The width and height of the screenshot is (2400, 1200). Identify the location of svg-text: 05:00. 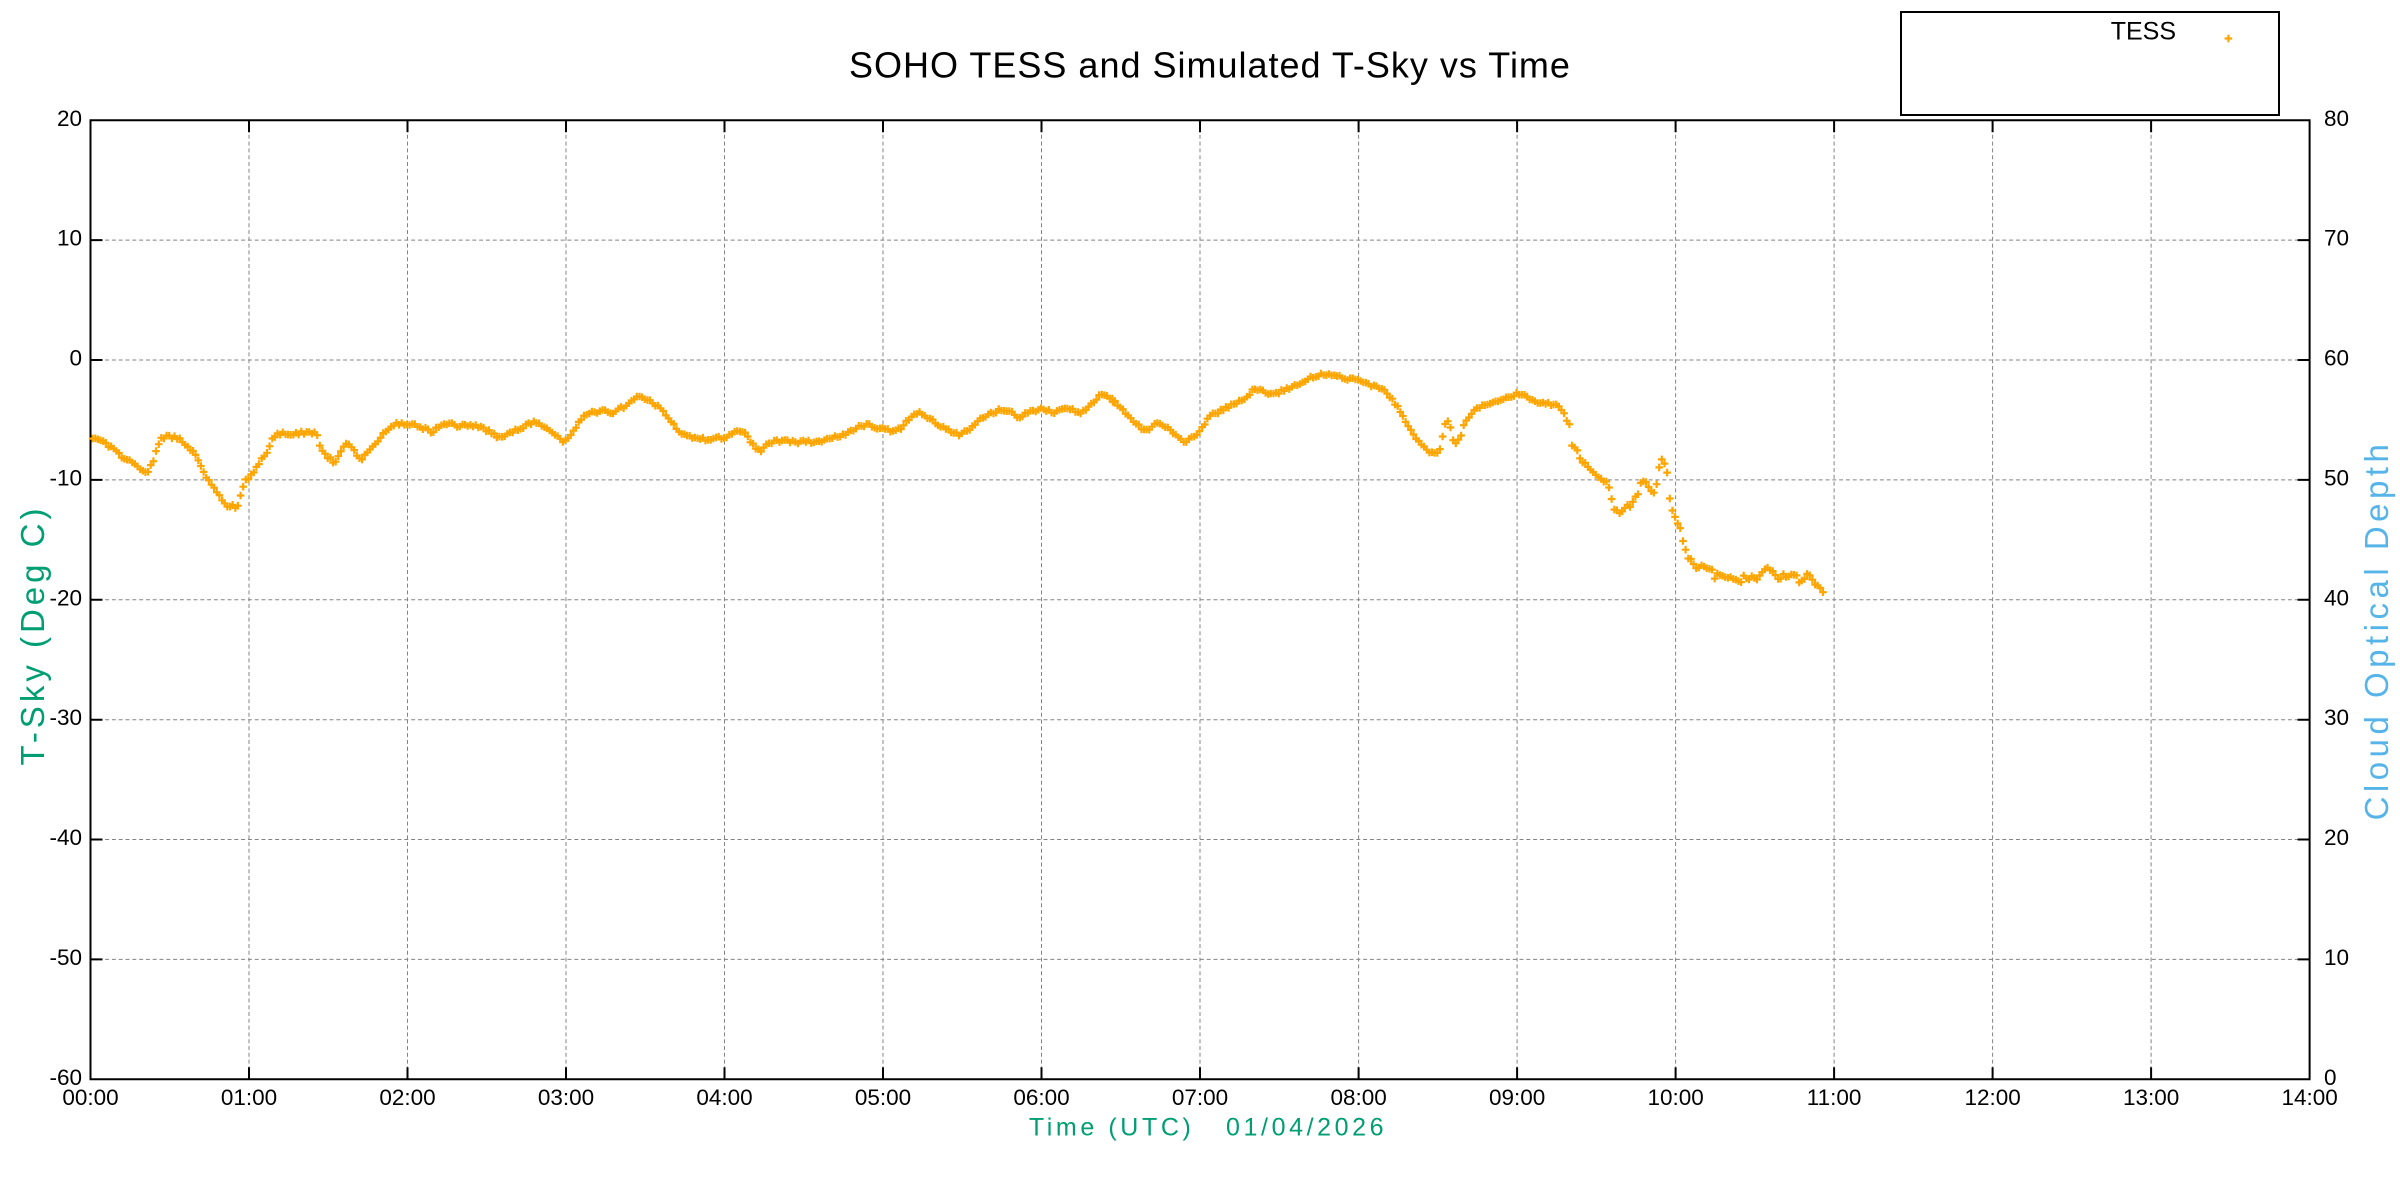
(883, 1097).